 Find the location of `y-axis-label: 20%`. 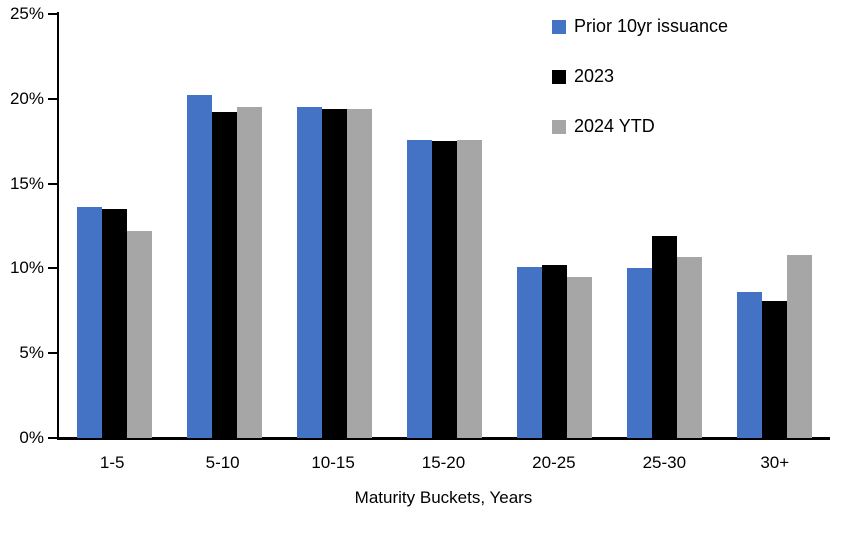

y-axis-label: 20% is located at coordinates (26, 98).